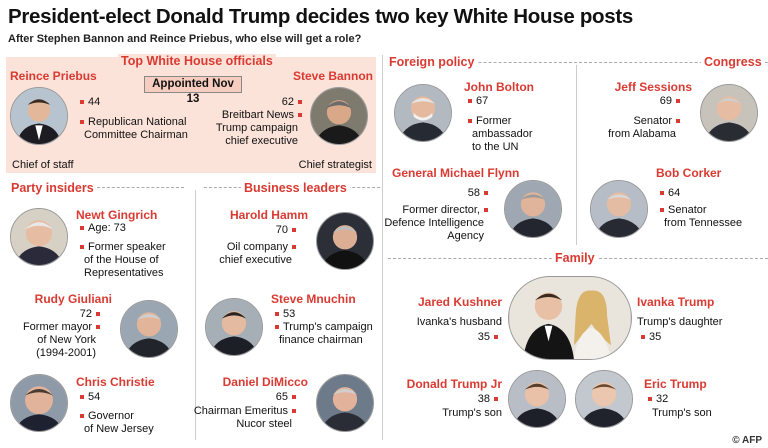 The height and width of the screenshot is (448, 768). Describe the element at coordinates (472, 413) in the screenshot. I see `role-line: Trump's son` at that location.